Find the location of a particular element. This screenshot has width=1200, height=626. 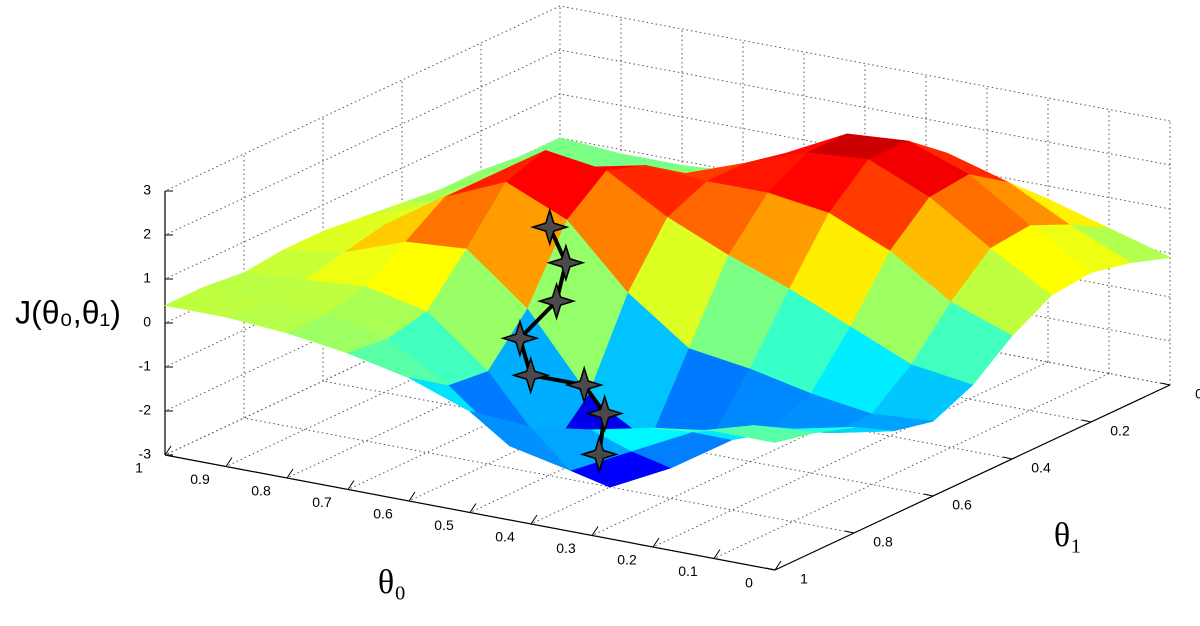

z-tick-label: 3 is located at coordinates (147, 190).